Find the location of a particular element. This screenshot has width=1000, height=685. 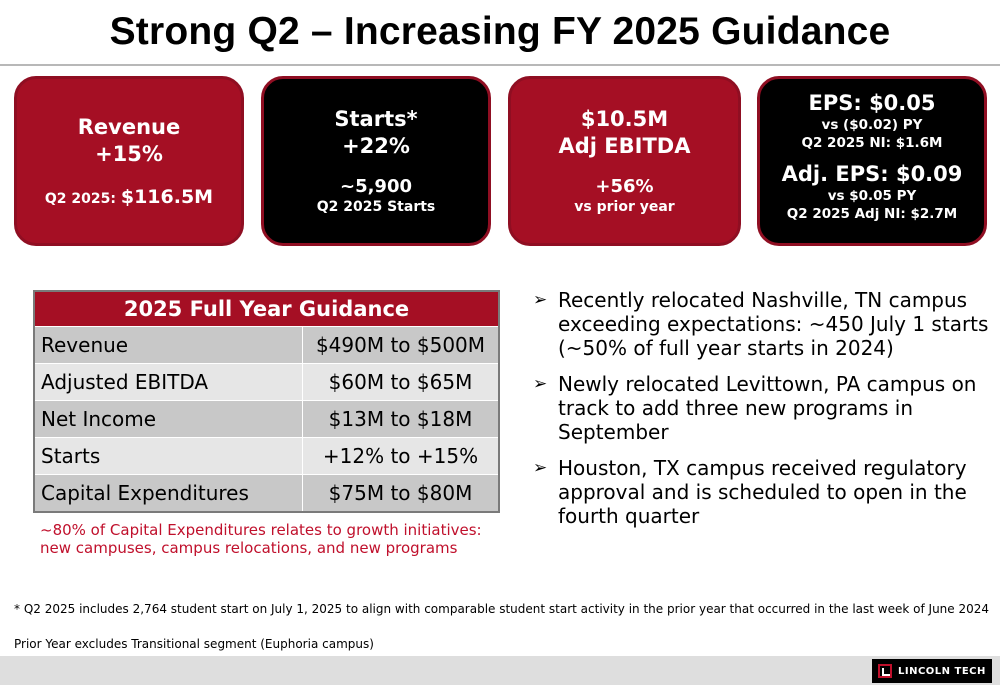

guidance-value: $490M to $500M is located at coordinates (400, 345).